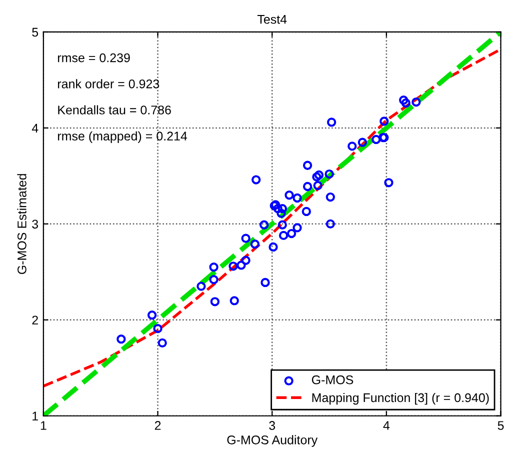 Image resolution: width=511 pixels, height=457 pixels. Describe the element at coordinates (35, 320) in the screenshot. I see `y-tick-label: 2` at that location.